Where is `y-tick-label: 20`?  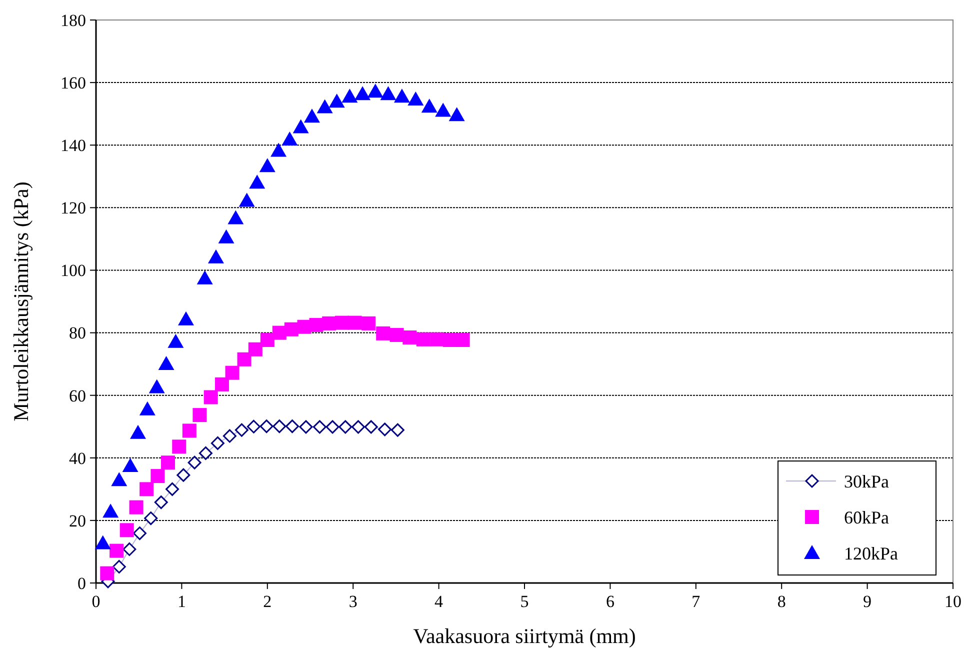
y-tick-label: 20 is located at coordinates (77, 520).